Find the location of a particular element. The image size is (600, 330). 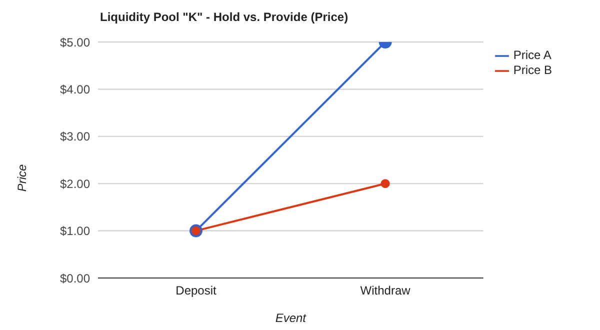

y-tick-label: $4.00 is located at coordinates (75, 89).